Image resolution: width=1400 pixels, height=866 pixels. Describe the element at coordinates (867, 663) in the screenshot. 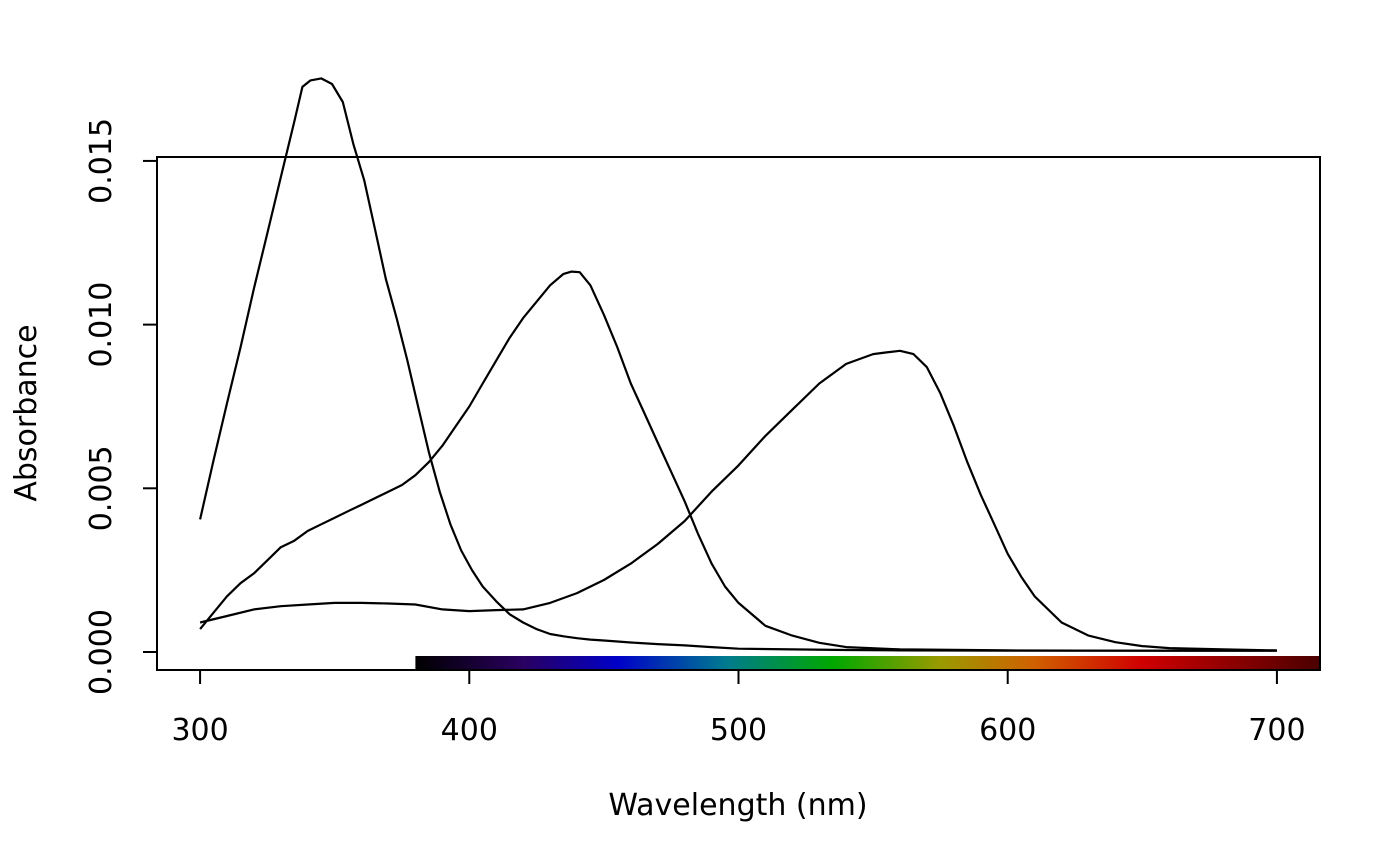

I see `visible-spectrum-band` at that location.